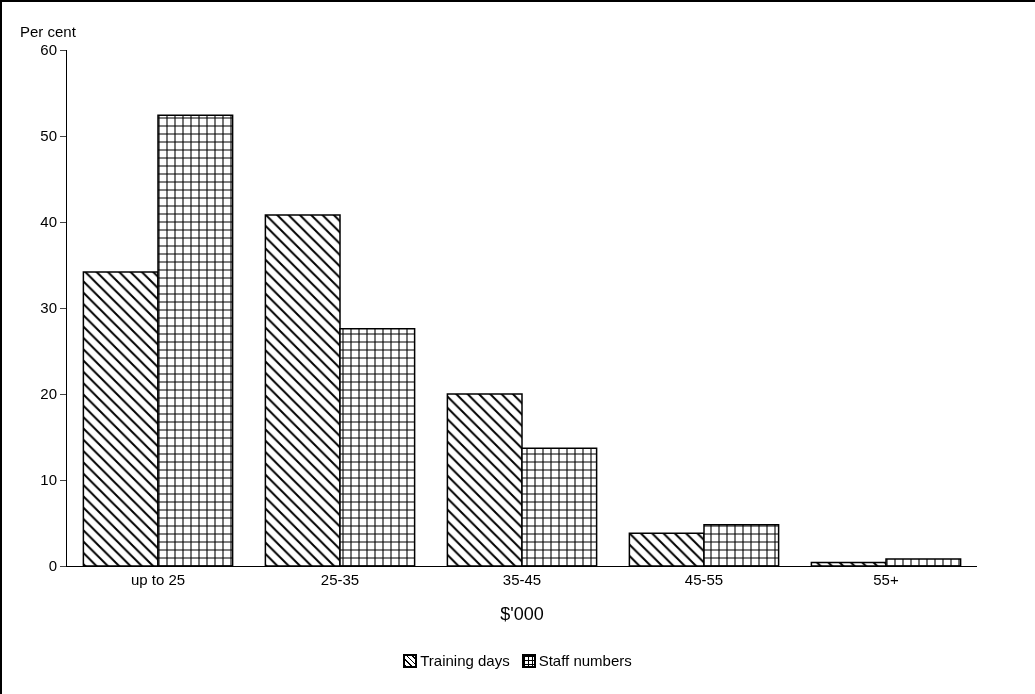 The width and height of the screenshot is (1035, 694). What do you see at coordinates (886, 579) in the screenshot?
I see `x-tick-label: 55+` at bounding box center [886, 579].